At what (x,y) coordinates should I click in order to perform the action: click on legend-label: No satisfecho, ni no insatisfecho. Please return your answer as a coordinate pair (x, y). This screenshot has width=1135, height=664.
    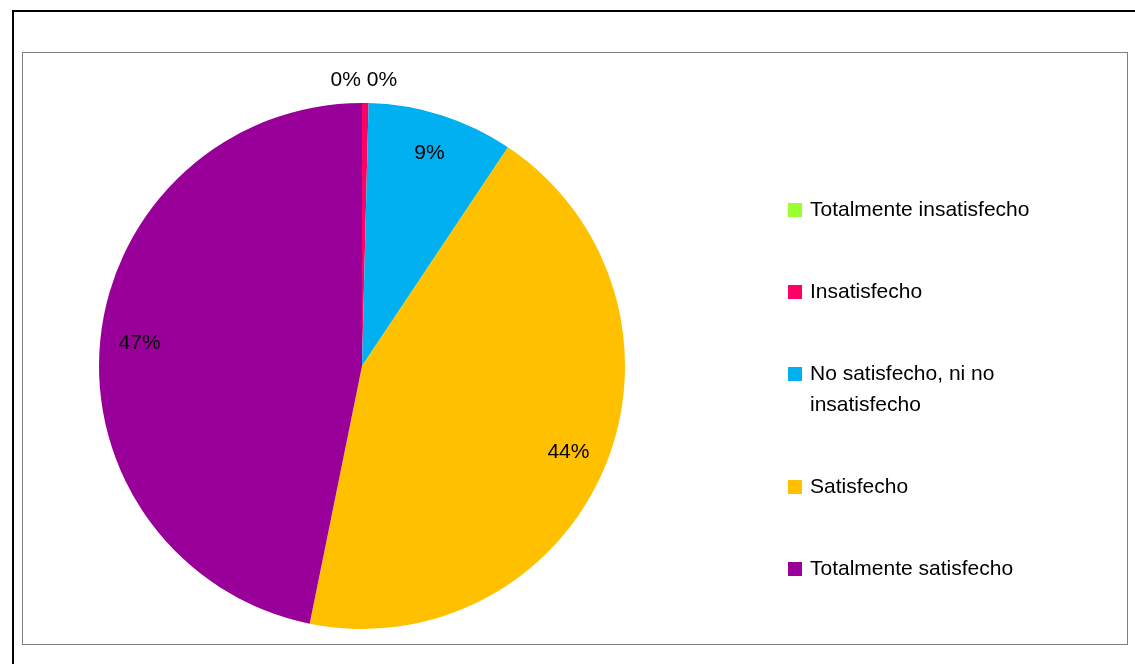
    Looking at the image, I should click on (902, 387).